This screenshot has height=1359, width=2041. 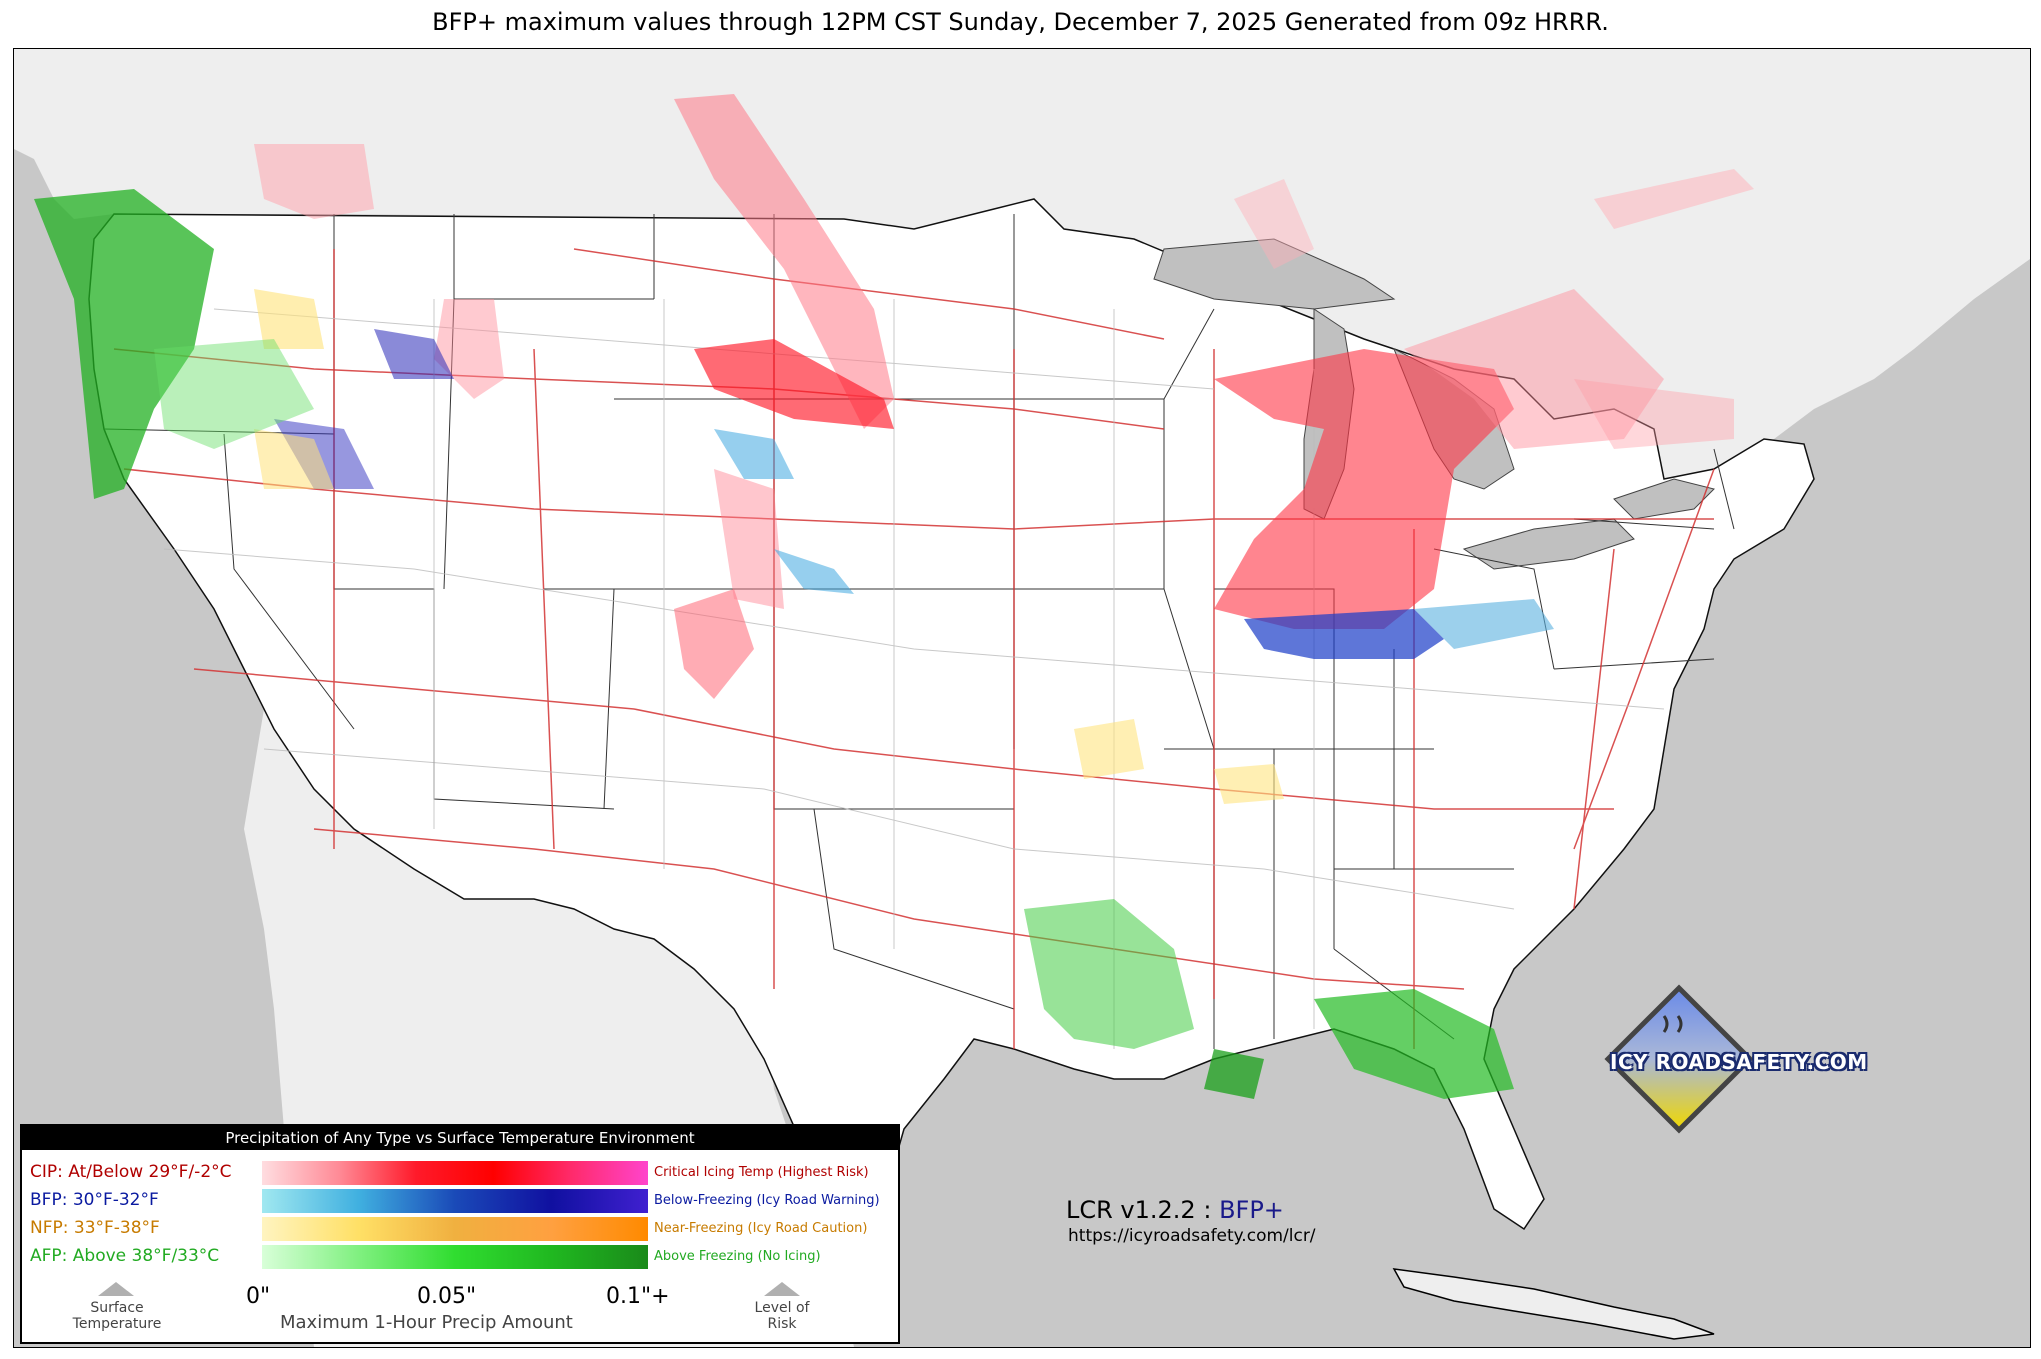 I want to click on legend-row-name: NFP: 33°F-38°F, so click(x=95, y=1228).